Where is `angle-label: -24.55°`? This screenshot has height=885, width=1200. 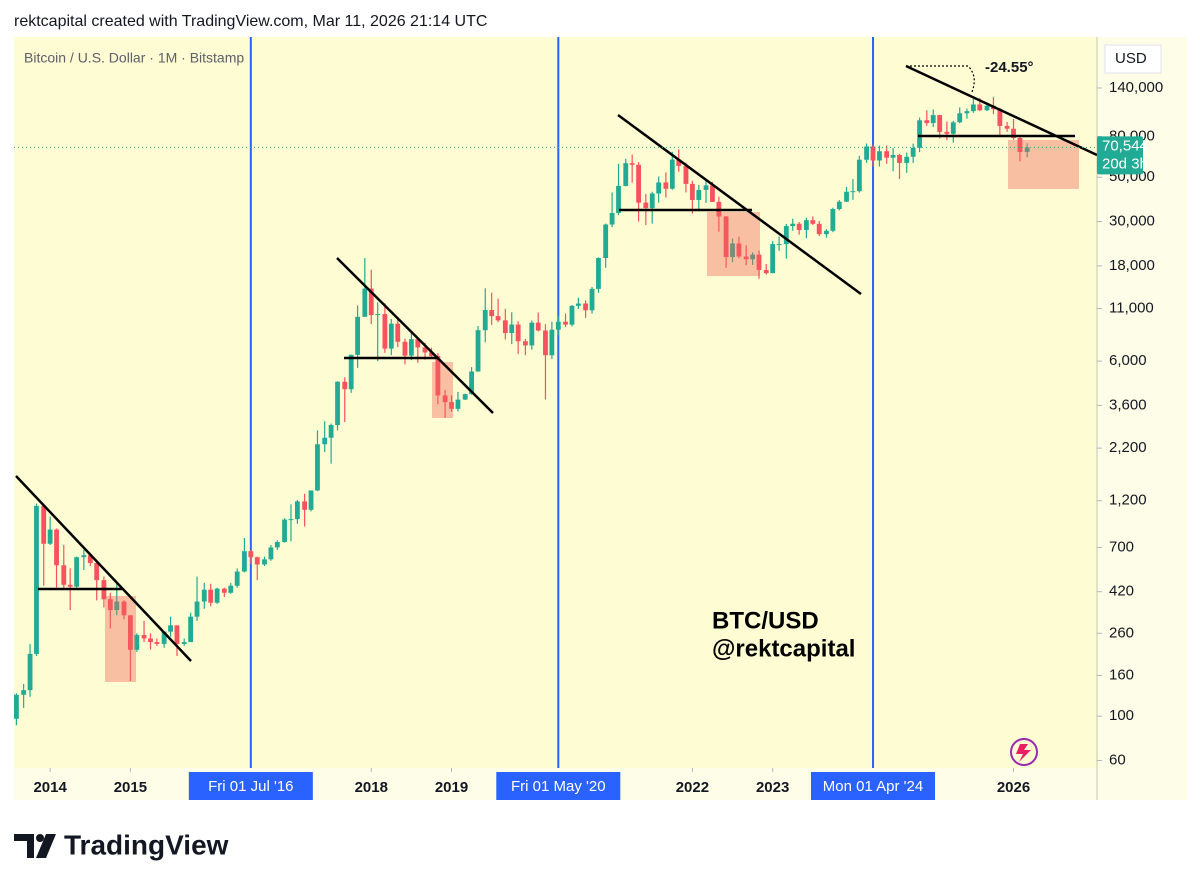
angle-label: -24.55° is located at coordinates (1009, 67).